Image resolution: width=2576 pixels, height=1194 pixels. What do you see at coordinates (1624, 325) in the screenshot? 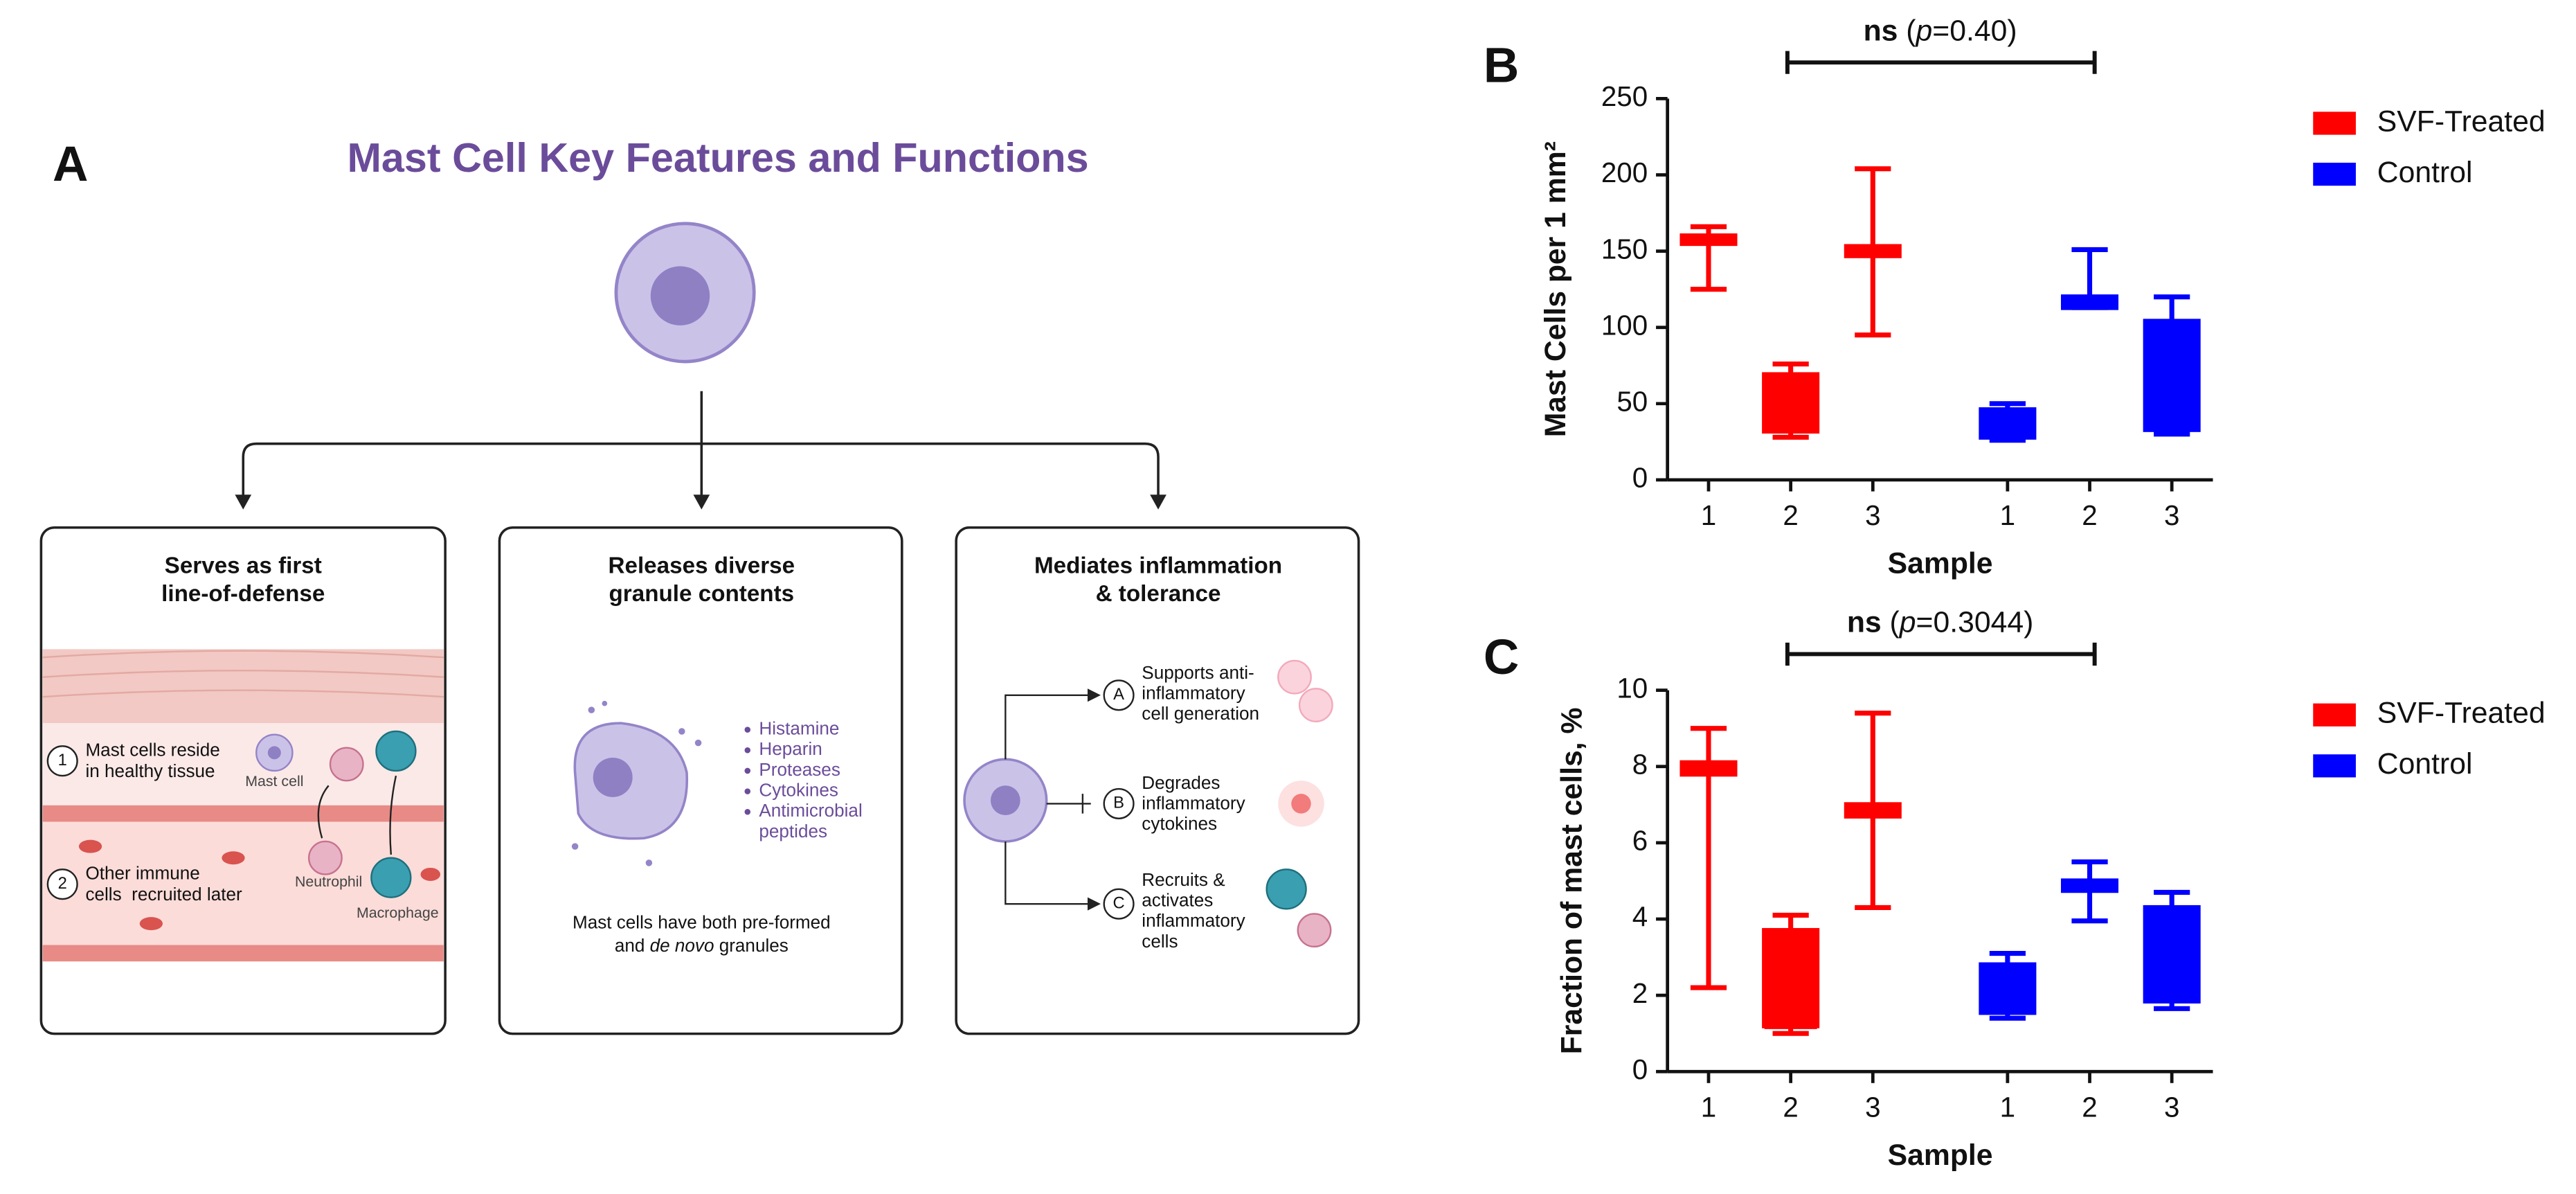
I see `y-tick-label: 100` at bounding box center [1624, 325].